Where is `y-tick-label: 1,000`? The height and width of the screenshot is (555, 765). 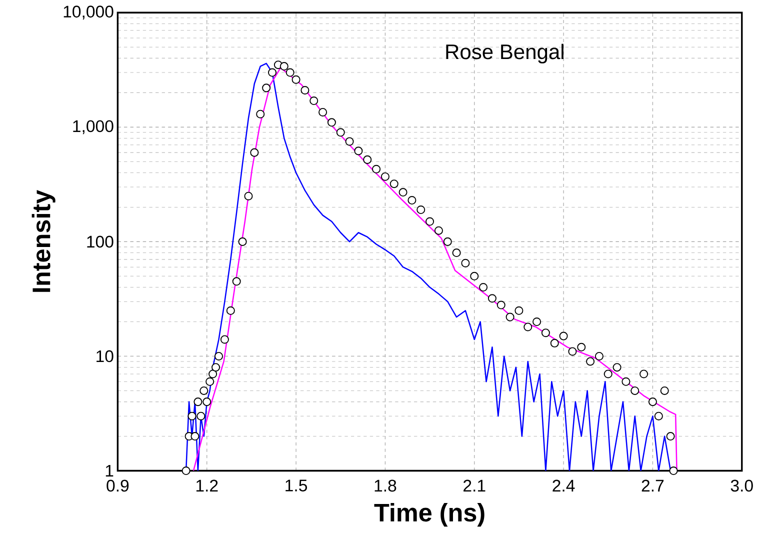
y-tick-label: 1,000 is located at coordinates (93, 127).